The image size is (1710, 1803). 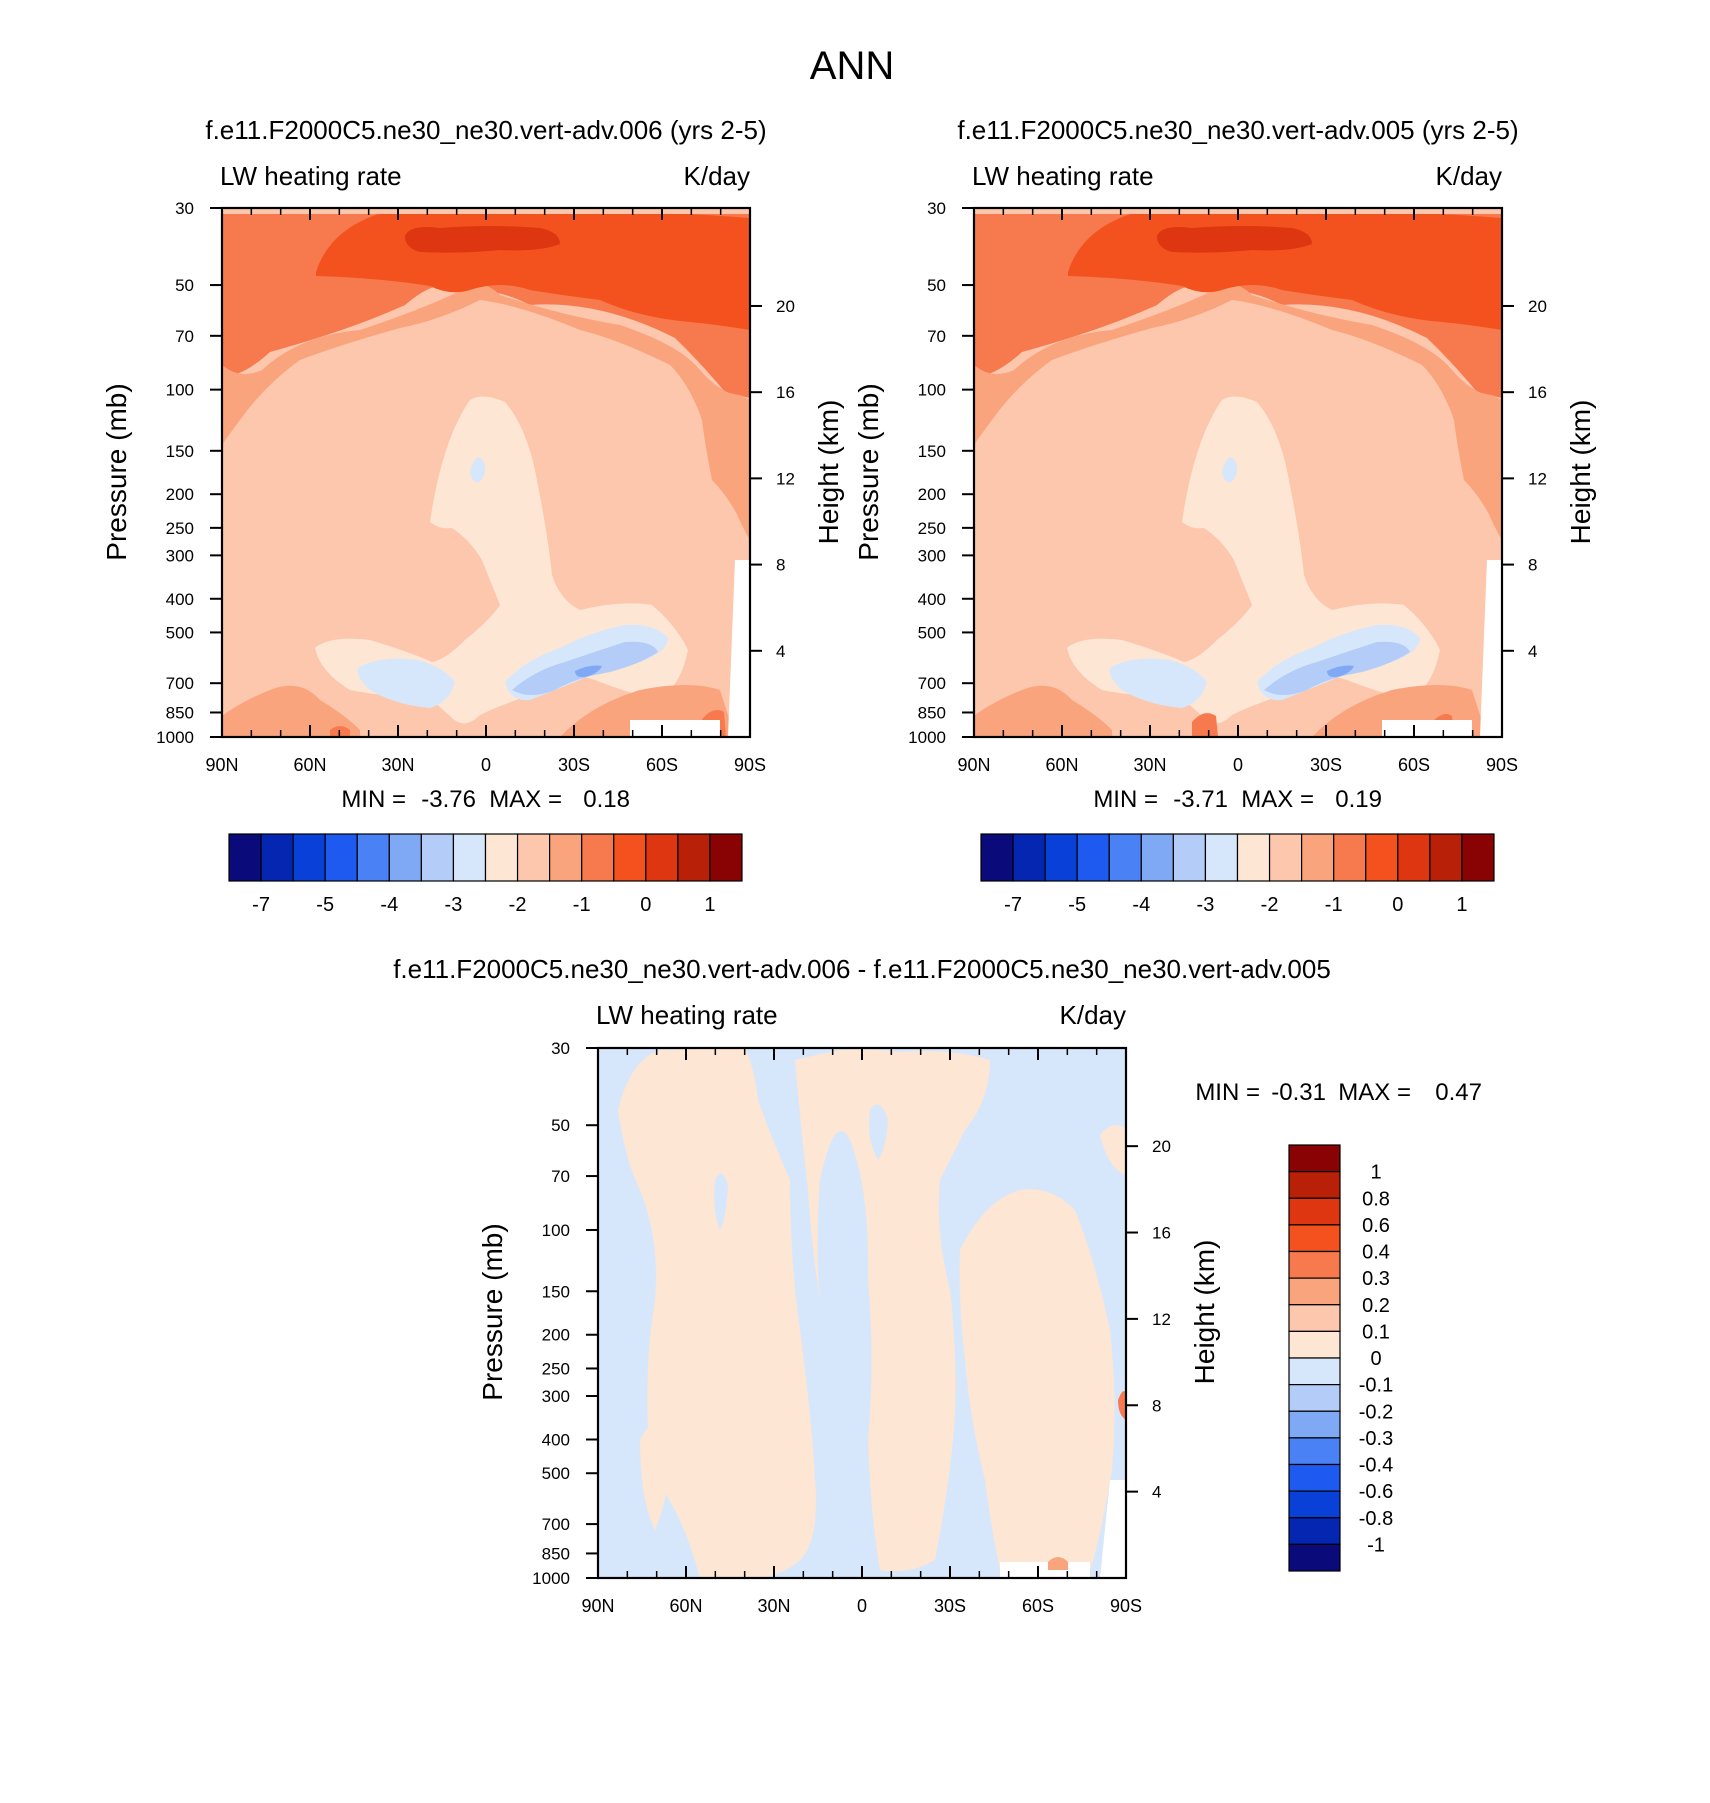 What do you see at coordinates (448, 799) in the screenshot?
I see `panel-a-min-value: -3.76` at bounding box center [448, 799].